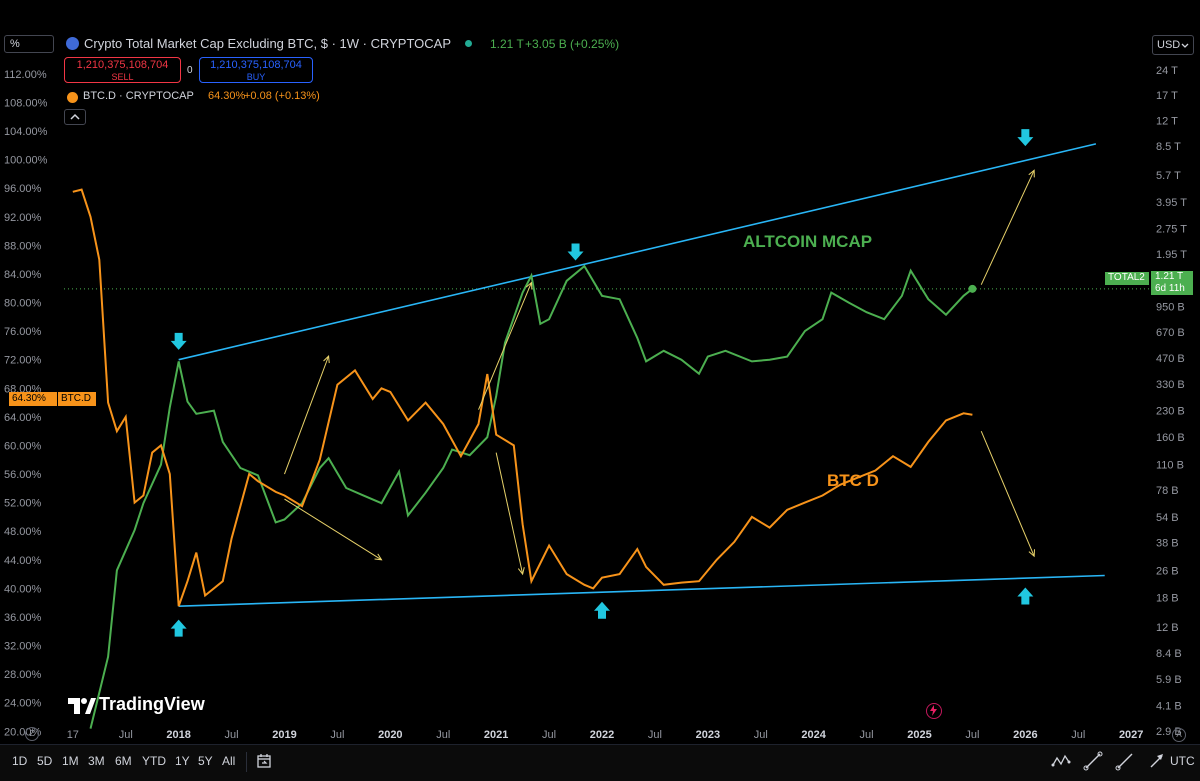 The image size is (1200, 781). I want to click on pattern-tool-icon, so click(1061, 761).